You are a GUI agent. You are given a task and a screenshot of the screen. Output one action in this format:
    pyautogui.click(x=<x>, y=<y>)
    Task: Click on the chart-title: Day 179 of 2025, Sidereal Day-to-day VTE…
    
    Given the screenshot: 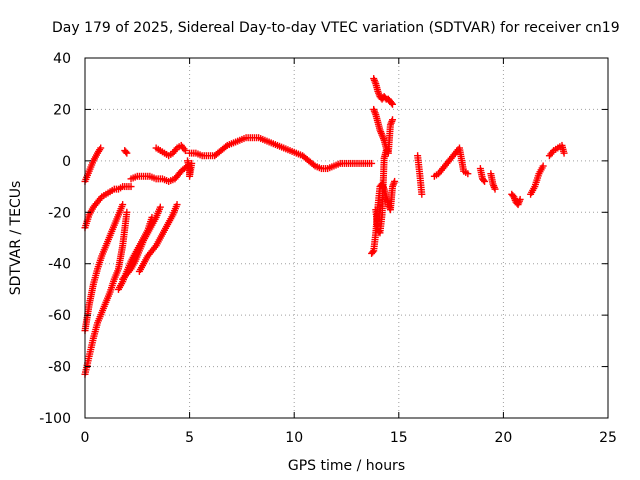 What is the action you would take?
    pyautogui.click(x=336, y=28)
    